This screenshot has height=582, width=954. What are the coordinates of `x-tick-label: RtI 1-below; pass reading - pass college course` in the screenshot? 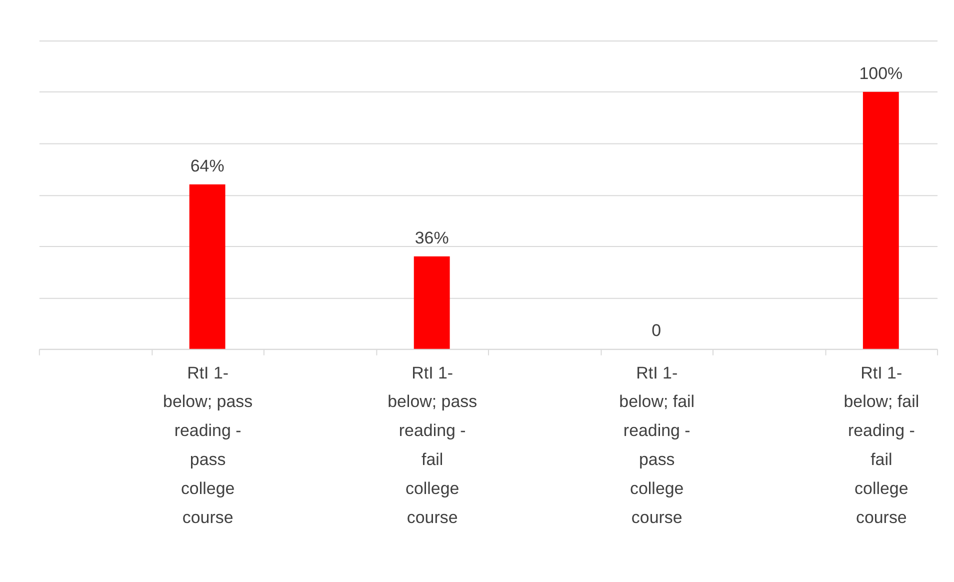 It's located at (208, 445).